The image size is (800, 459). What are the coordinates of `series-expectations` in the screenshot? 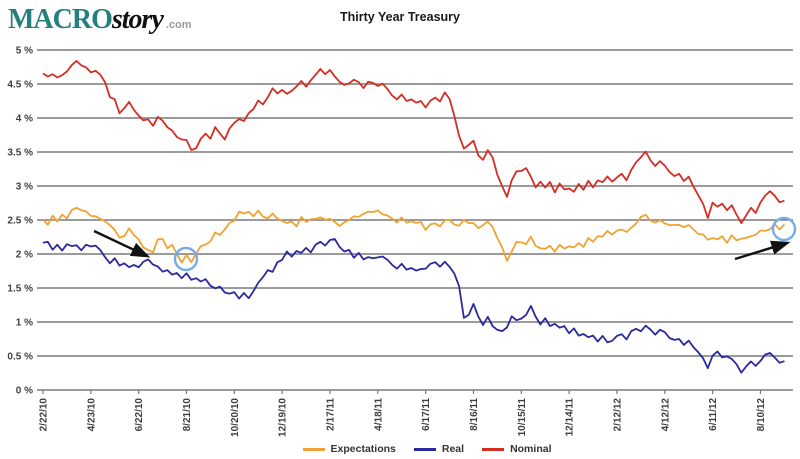 It's located at (414, 235).